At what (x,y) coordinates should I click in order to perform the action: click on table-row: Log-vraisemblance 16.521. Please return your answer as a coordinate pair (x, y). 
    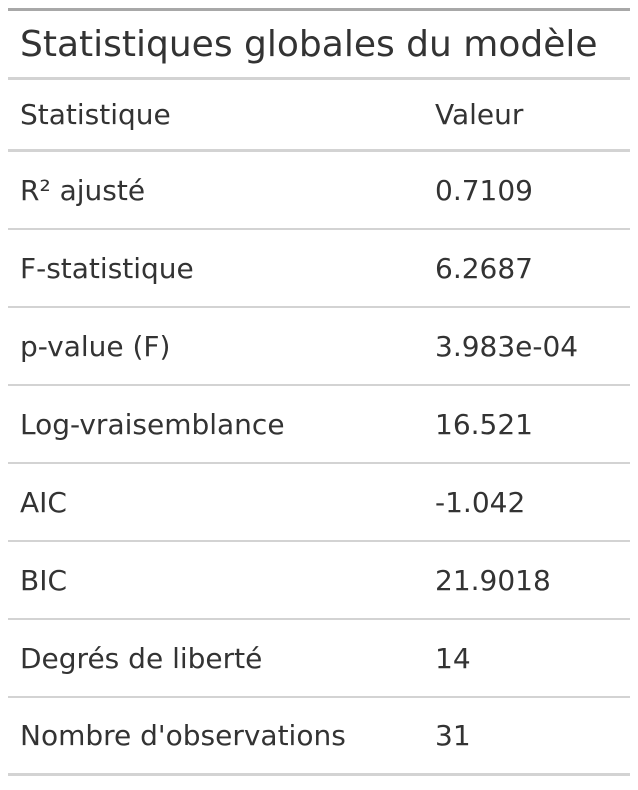
    Looking at the image, I should click on (319, 425).